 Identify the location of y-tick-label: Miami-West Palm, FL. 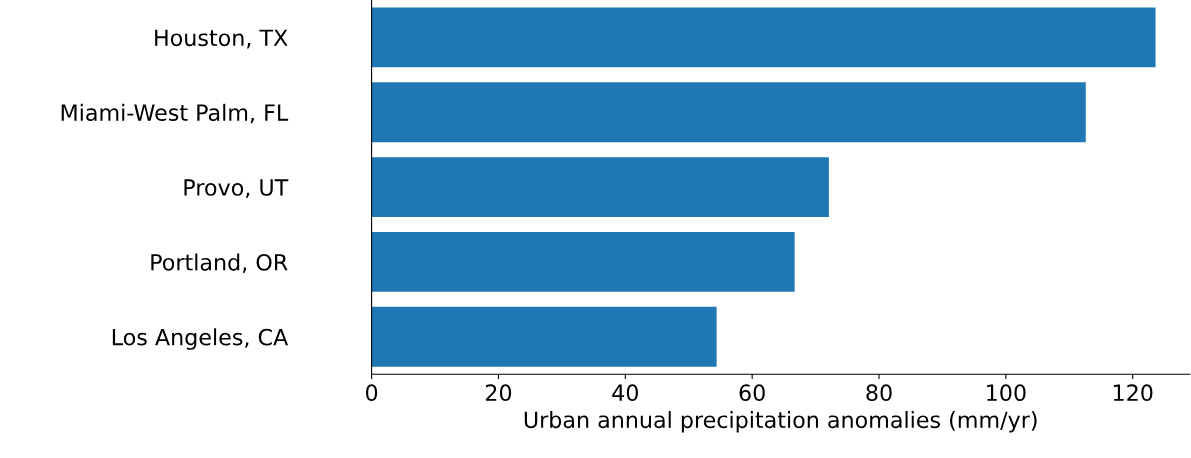
(175, 113).